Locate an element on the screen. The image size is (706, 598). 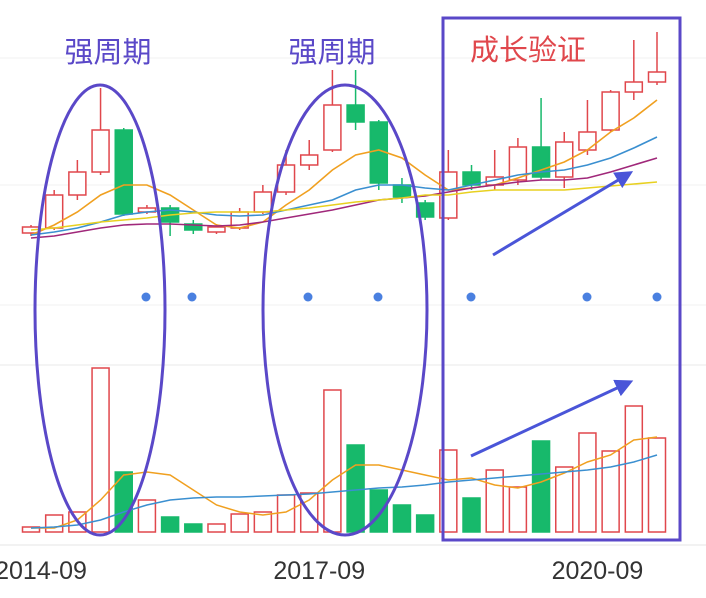
trend-arrows is located at coordinates (552, 314).